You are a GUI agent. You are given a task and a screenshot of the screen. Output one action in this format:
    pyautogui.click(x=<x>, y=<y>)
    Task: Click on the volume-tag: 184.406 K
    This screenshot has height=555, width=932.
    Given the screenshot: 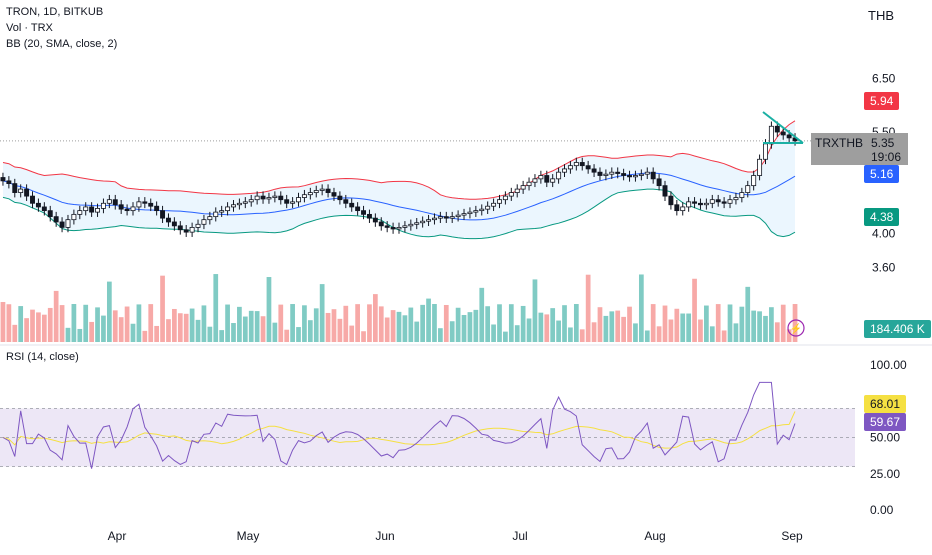 What is the action you would take?
    pyautogui.click(x=897, y=329)
    